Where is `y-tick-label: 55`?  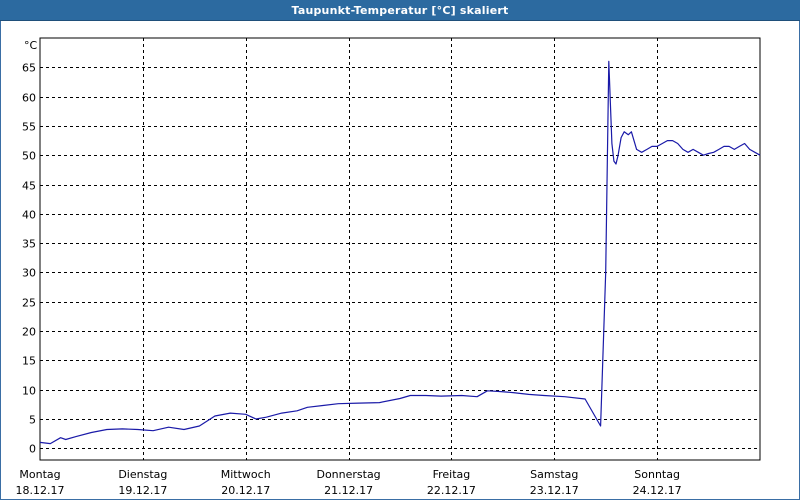
y-tick-label: 55 is located at coordinates (29, 127).